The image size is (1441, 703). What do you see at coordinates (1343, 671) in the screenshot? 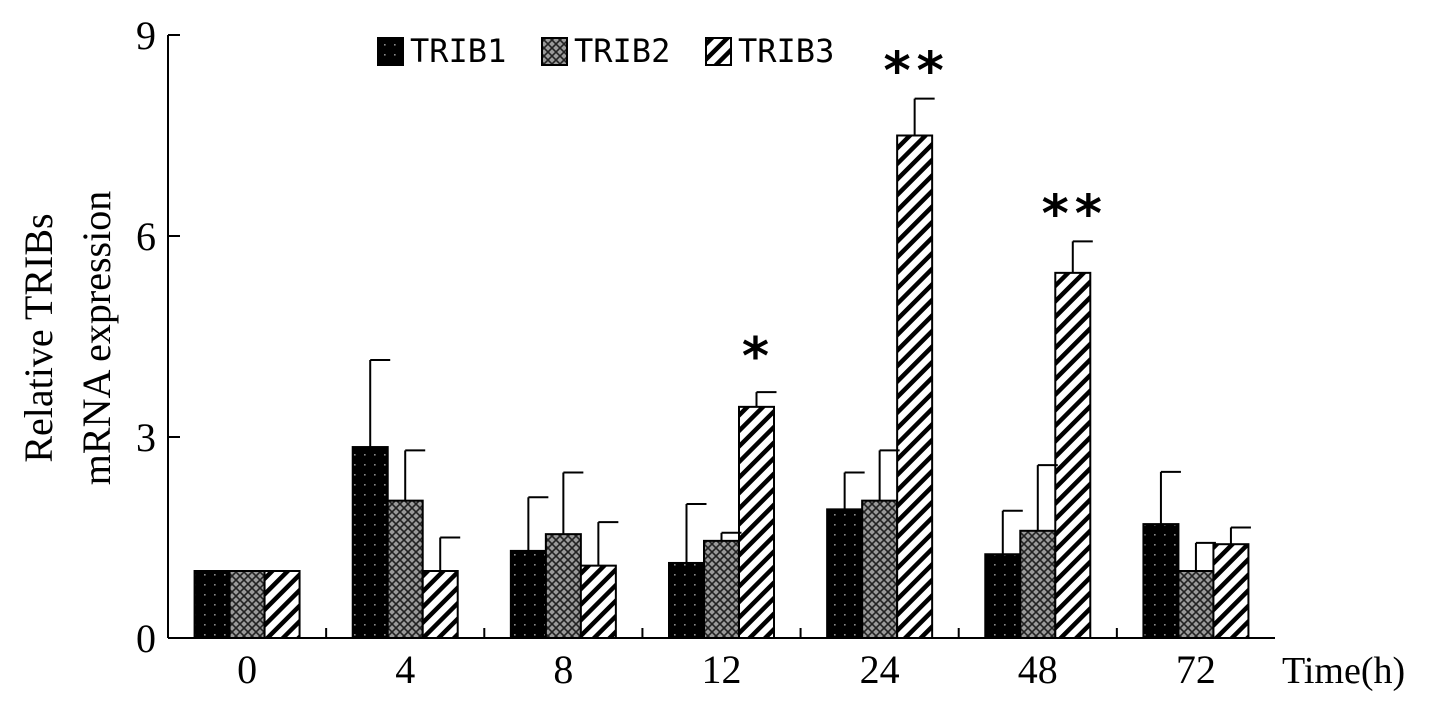
I see `x-axis-title: Time(h)` at bounding box center [1343, 671].